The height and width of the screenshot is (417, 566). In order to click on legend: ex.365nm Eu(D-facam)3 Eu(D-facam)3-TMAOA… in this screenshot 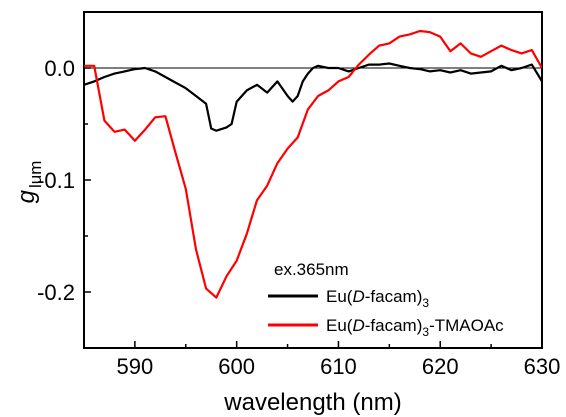, I will do `click(386, 299)`.